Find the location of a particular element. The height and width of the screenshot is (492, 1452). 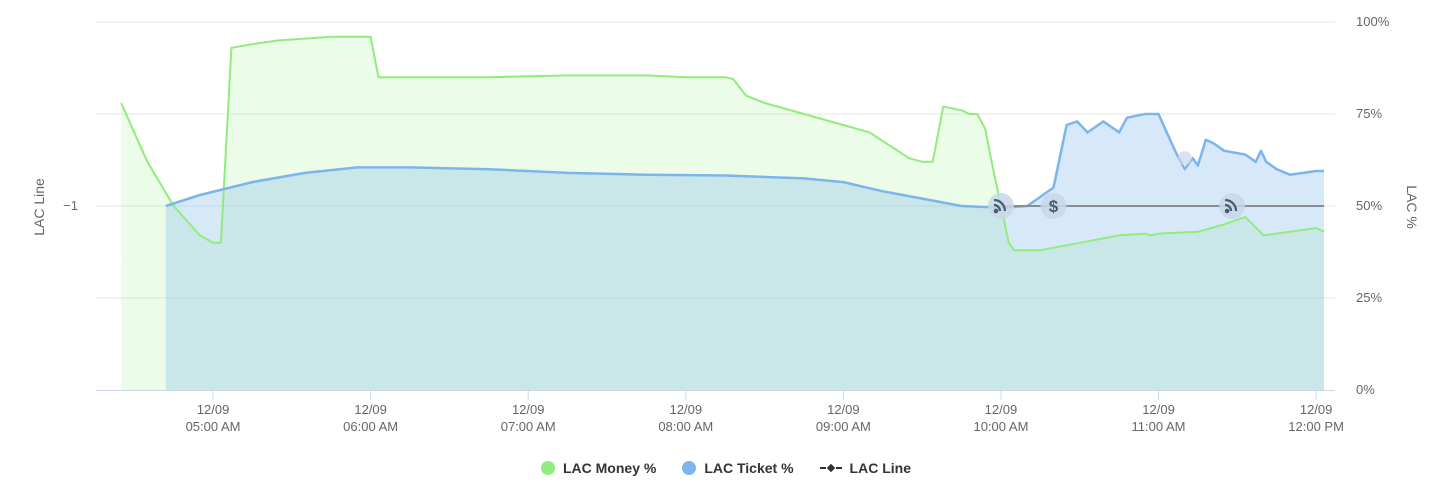

x-tick-label-0: 12/09 05:00 AM is located at coordinates (213, 418).